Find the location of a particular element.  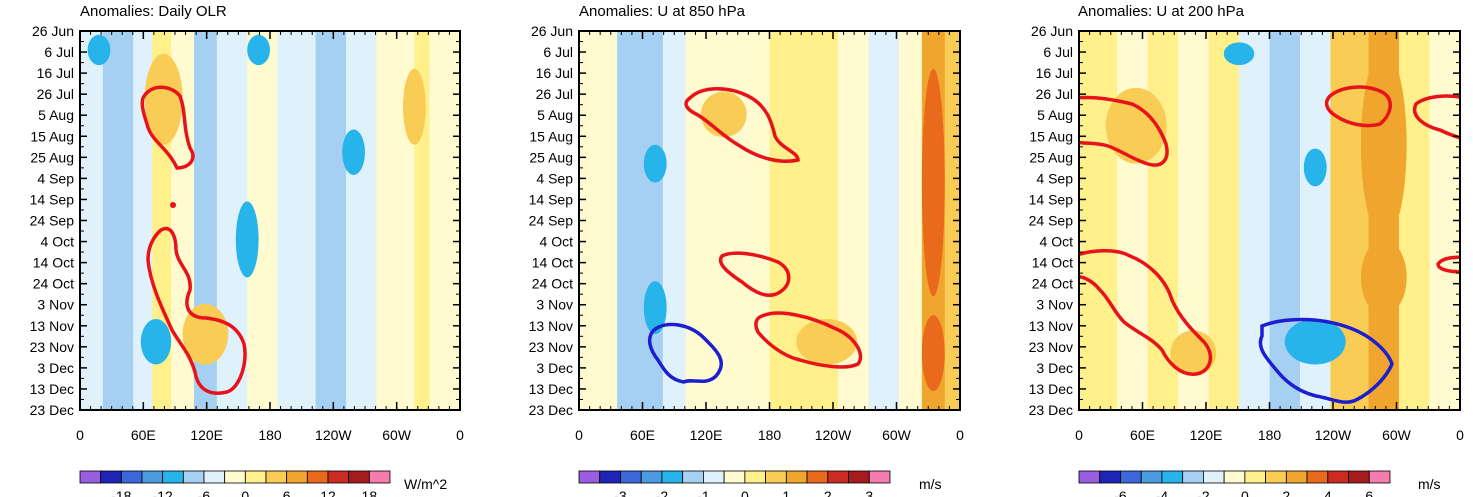

y-tick-label: 6 Jul is located at coordinates (1058, 52).